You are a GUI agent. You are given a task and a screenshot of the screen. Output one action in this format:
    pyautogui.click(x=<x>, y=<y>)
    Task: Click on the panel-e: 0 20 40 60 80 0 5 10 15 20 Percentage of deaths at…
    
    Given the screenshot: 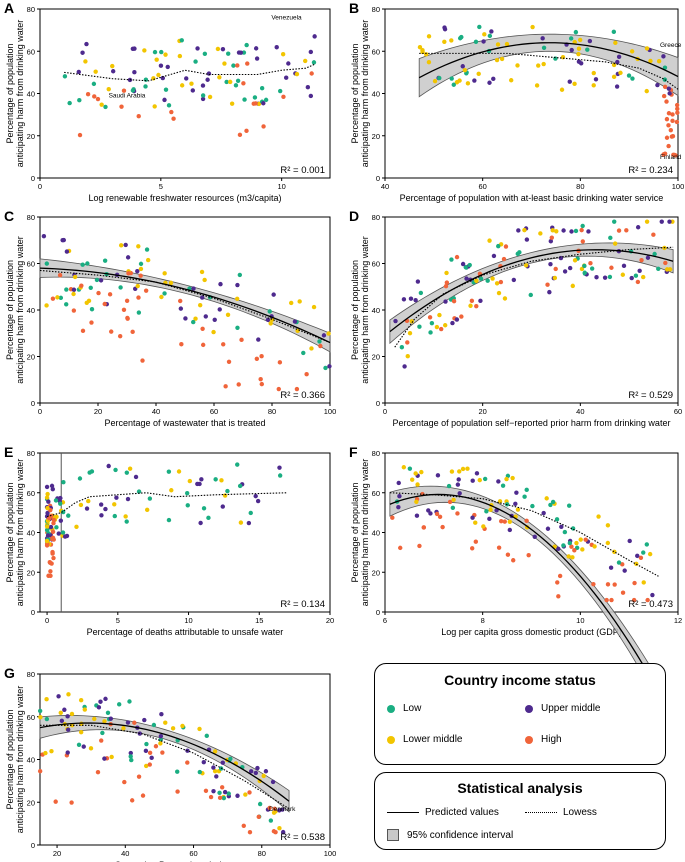 What is the action you would take?
    pyautogui.click(x=169, y=540)
    